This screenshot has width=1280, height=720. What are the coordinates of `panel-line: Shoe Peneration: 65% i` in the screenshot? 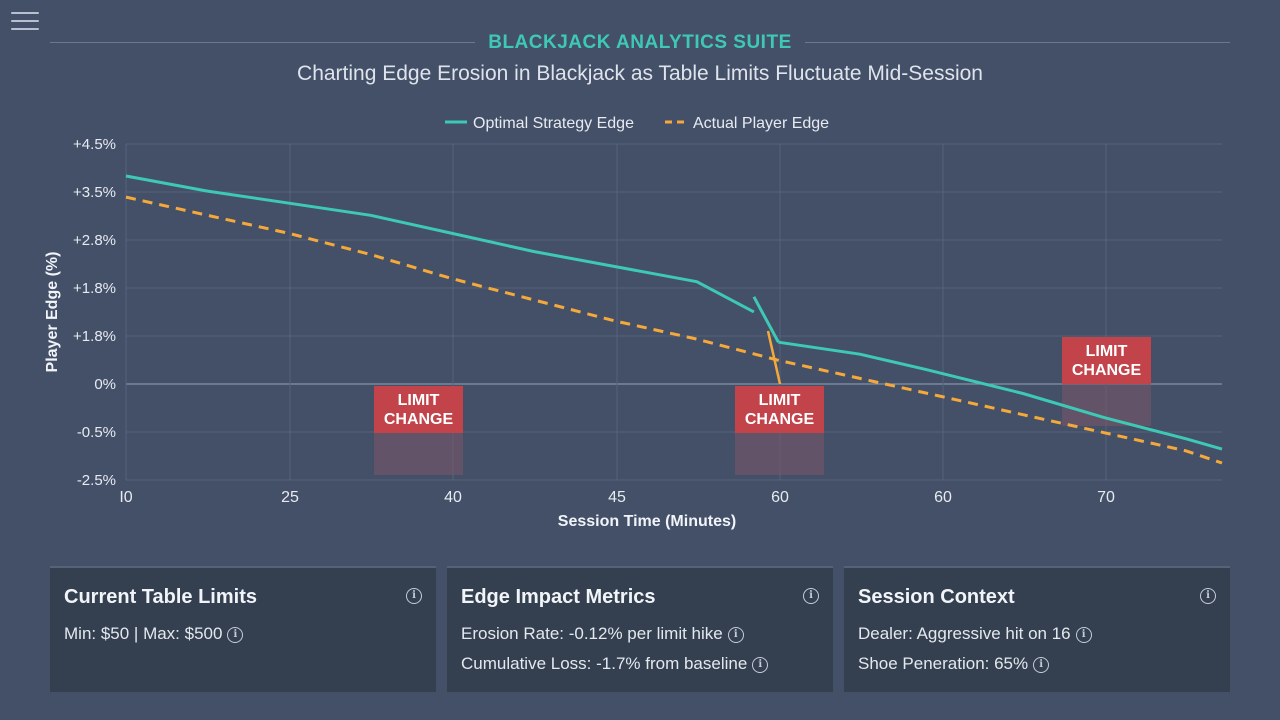 It's located at (954, 664).